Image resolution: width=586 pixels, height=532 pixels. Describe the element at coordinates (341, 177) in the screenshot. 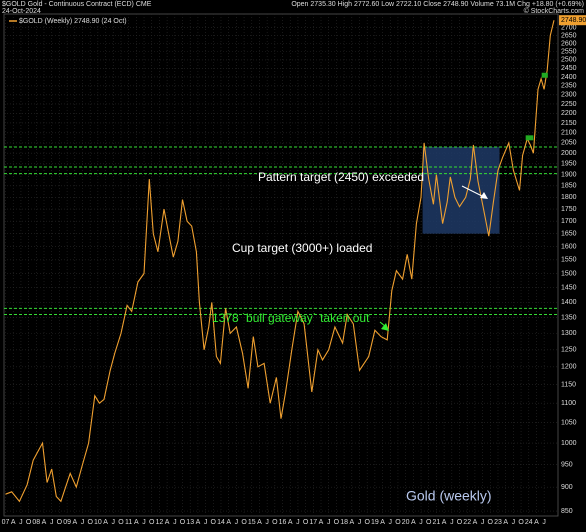

I see `annotation: Pattern target (2450) exceeded` at that location.